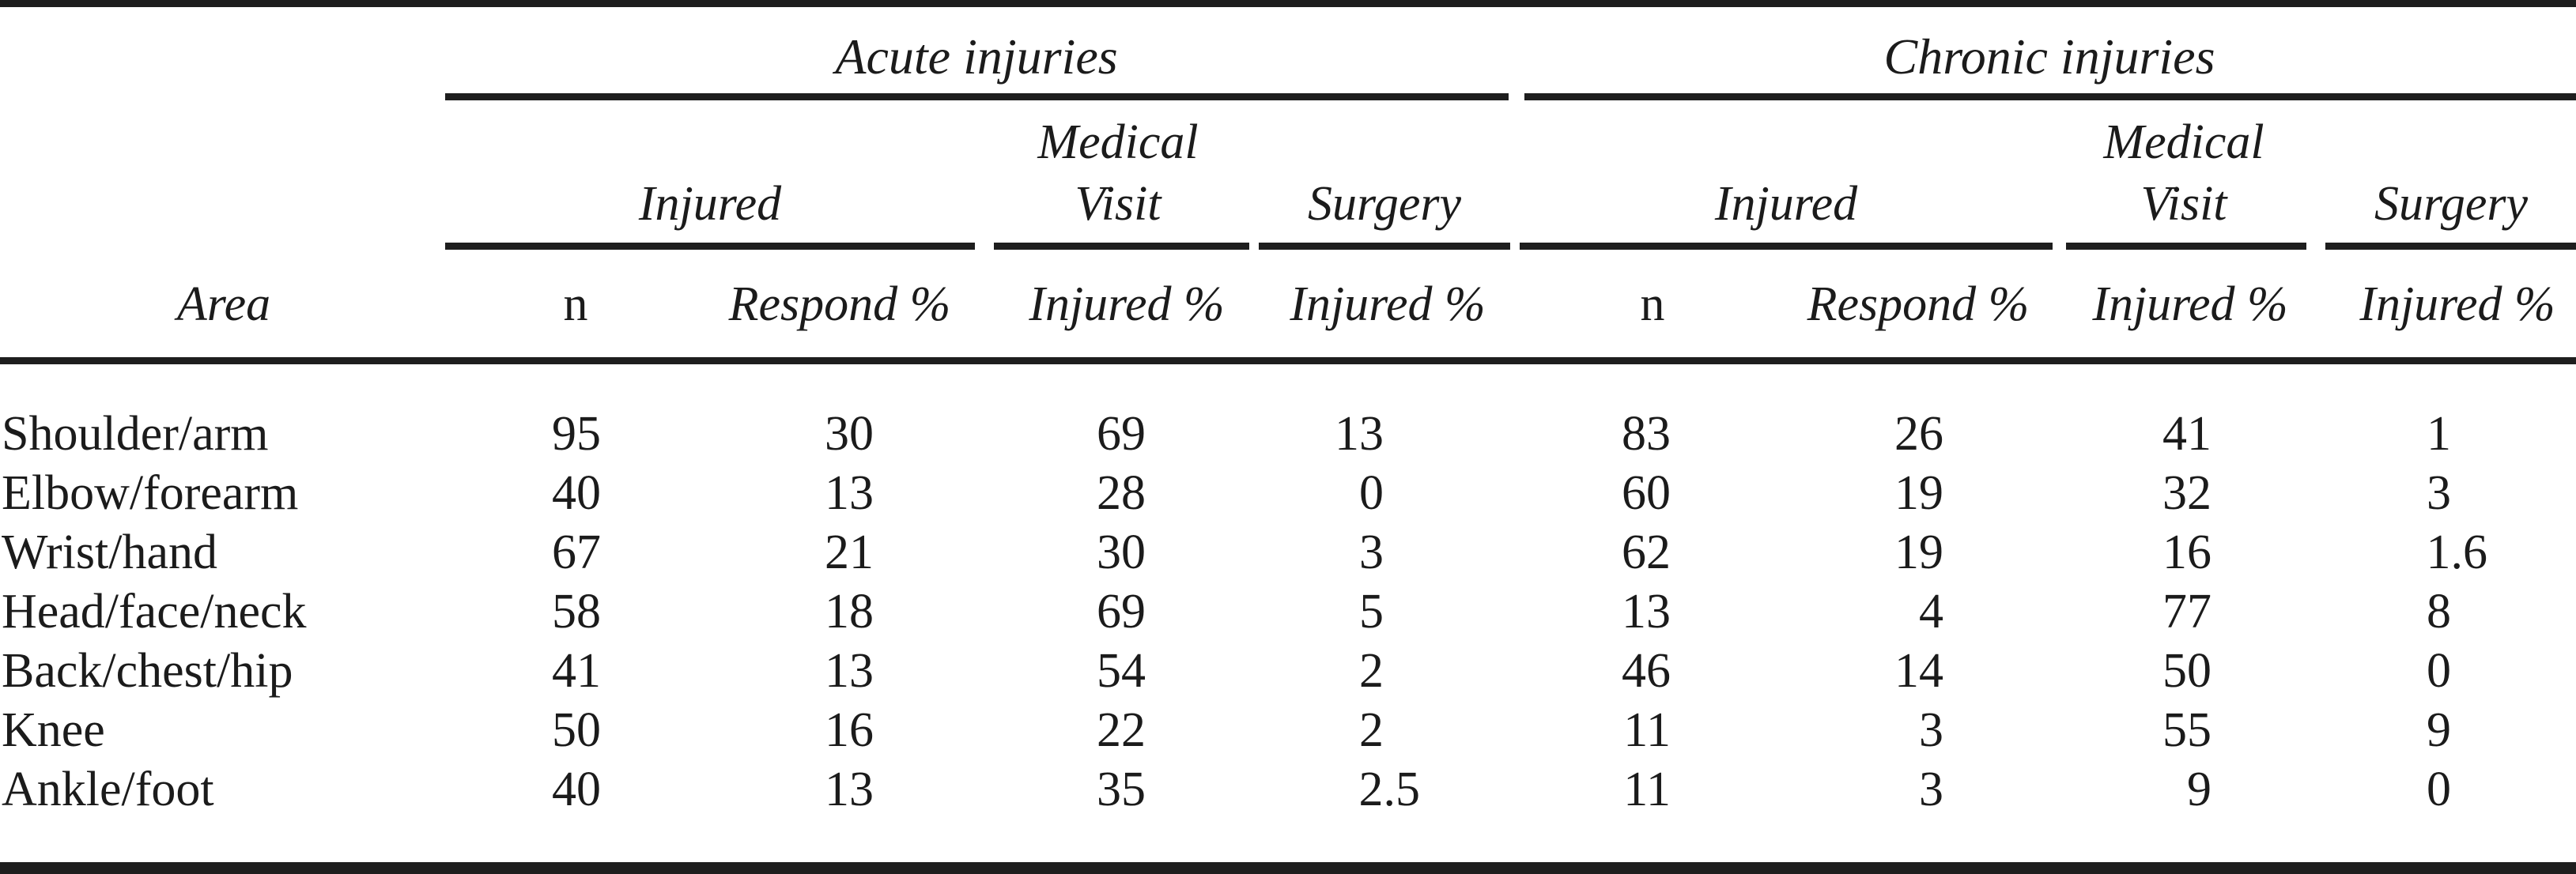 The width and height of the screenshot is (2576, 874). I want to click on table-row: Ankle/foot 40 13 35 2.5 11 3 9 0, so click(1288, 789).